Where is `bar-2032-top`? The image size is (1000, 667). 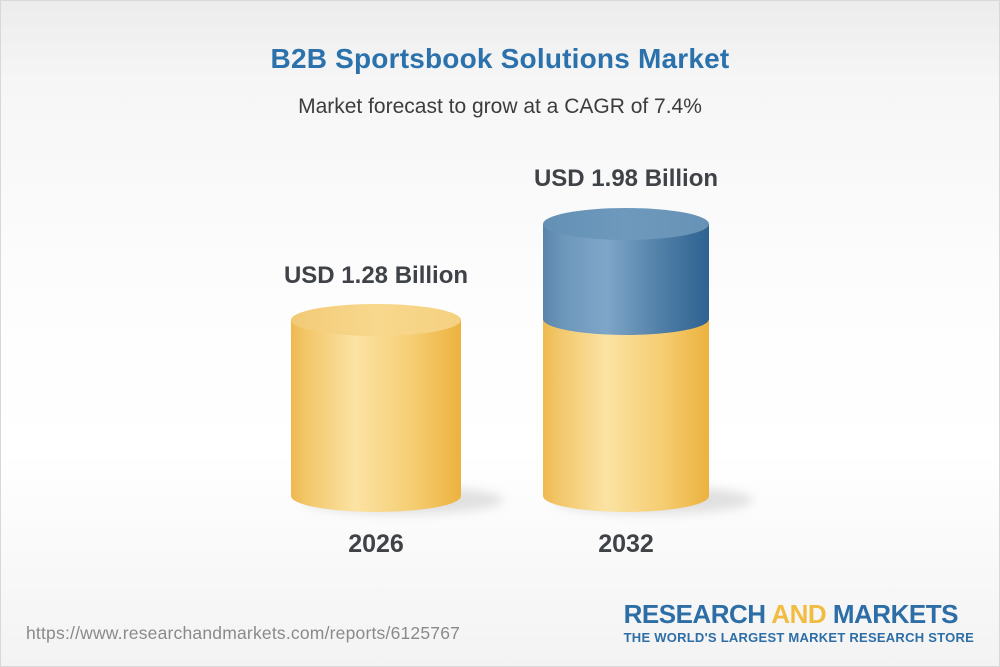 bar-2032-top is located at coordinates (626, 224).